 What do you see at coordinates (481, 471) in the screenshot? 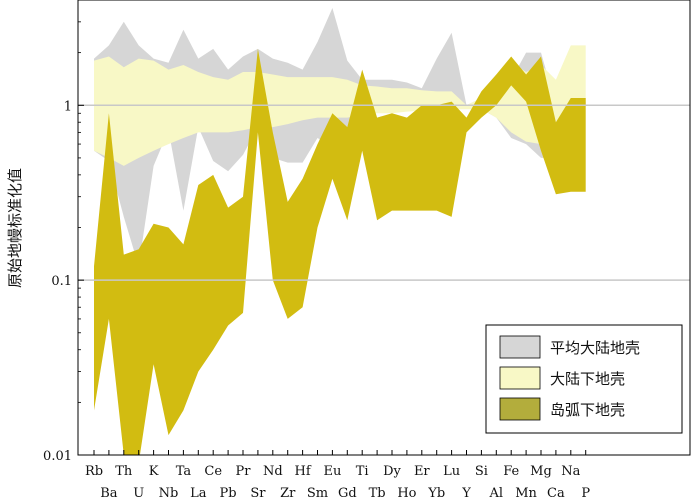
I see `x-tick-label: Si` at bounding box center [481, 471].